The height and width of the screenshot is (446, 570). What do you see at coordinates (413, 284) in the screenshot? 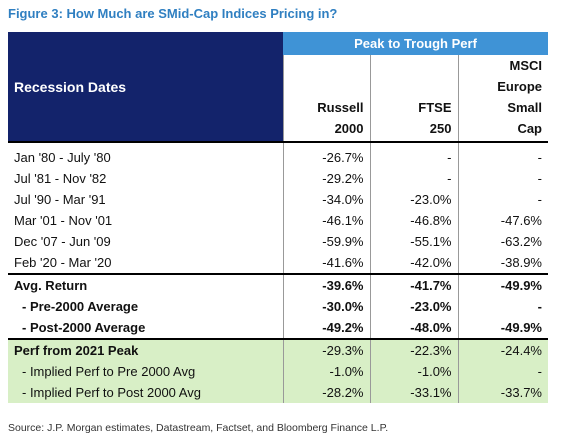
I see `cell: -41.7%` at bounding box center [413, 284].